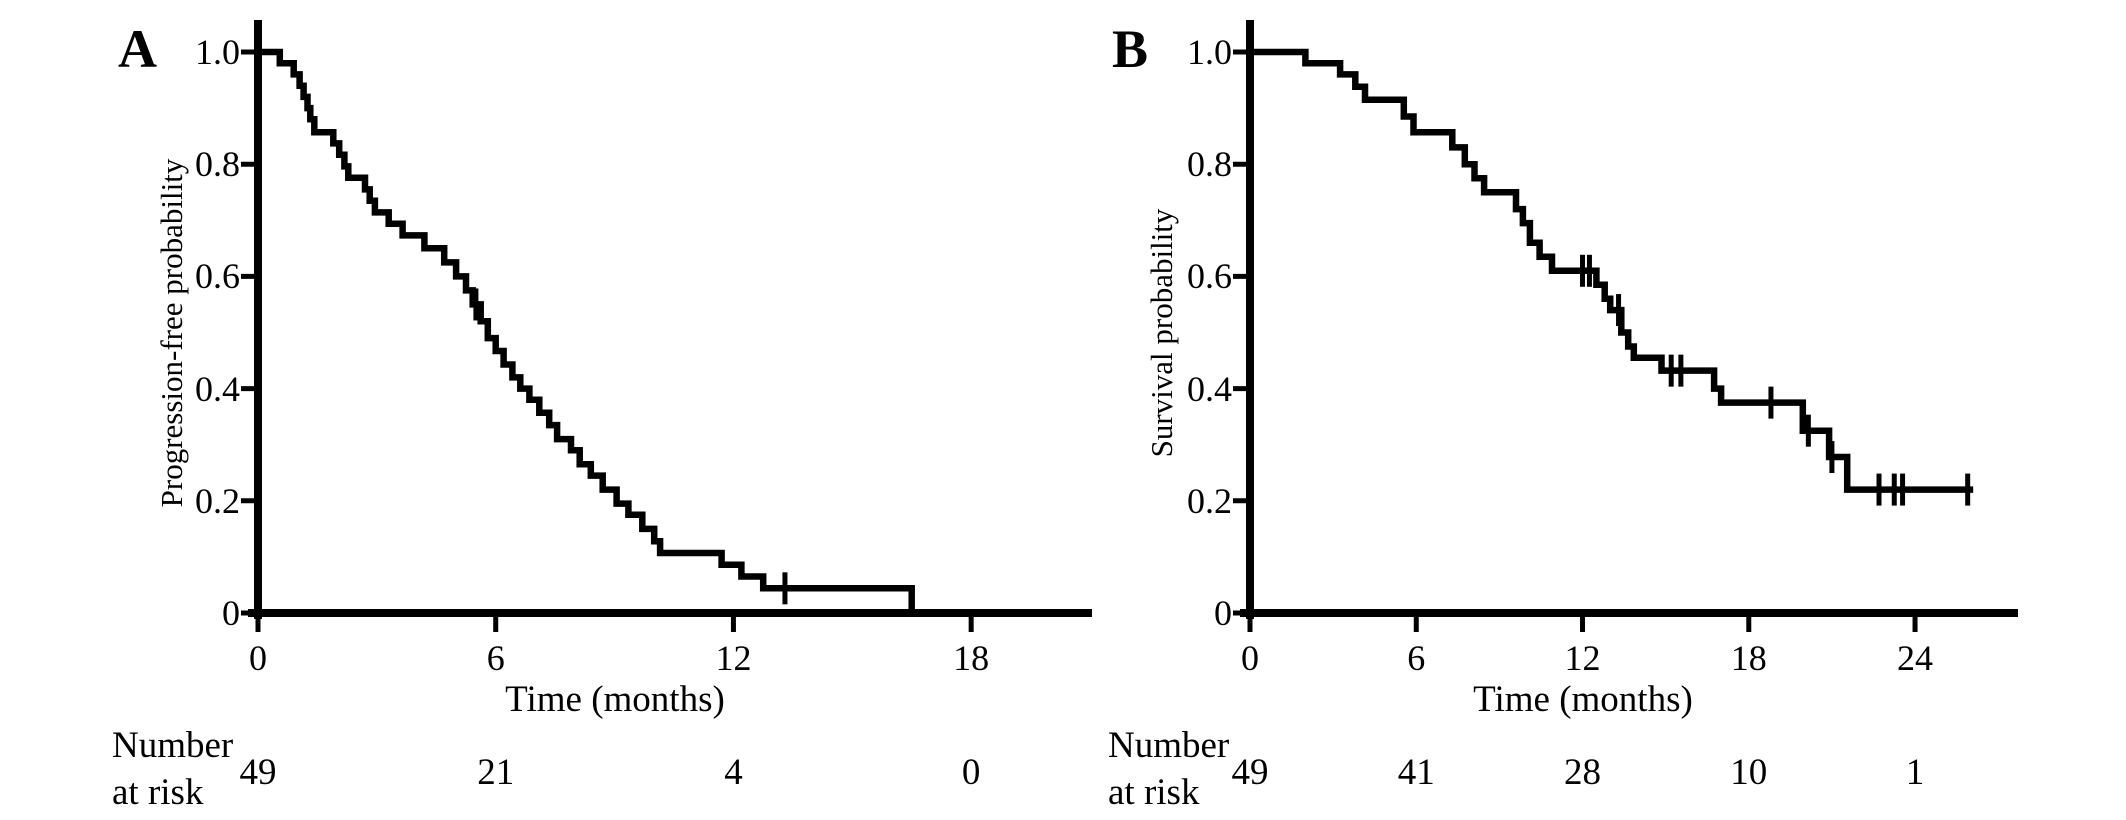 This screenshot has width=2126, height=820. I want to click on panel-b-number-at-risk-line1: Number, so click(1169, 745).